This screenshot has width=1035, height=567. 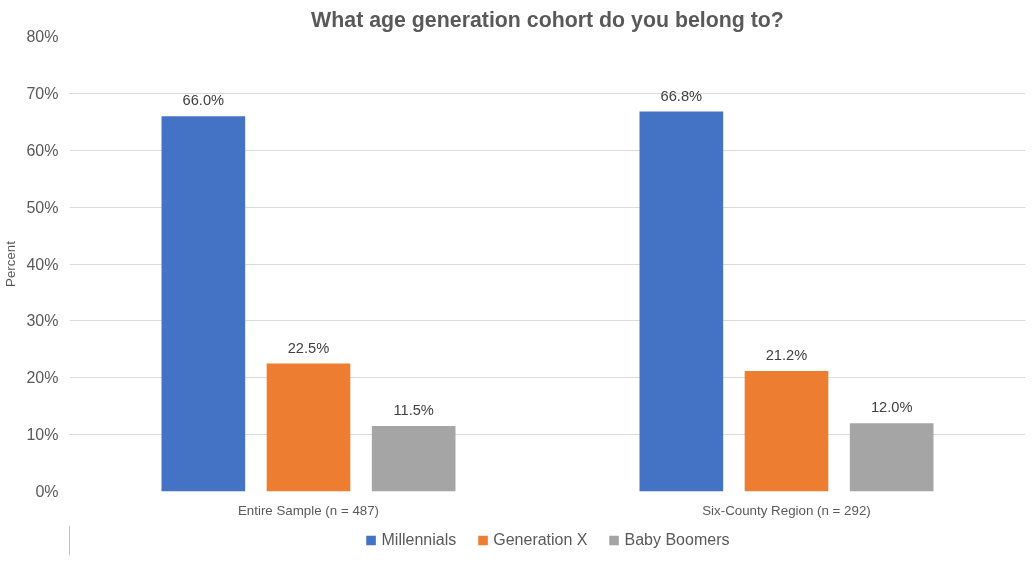 I want to click on y-axis-title: Percent, so click(x=11, y=263).